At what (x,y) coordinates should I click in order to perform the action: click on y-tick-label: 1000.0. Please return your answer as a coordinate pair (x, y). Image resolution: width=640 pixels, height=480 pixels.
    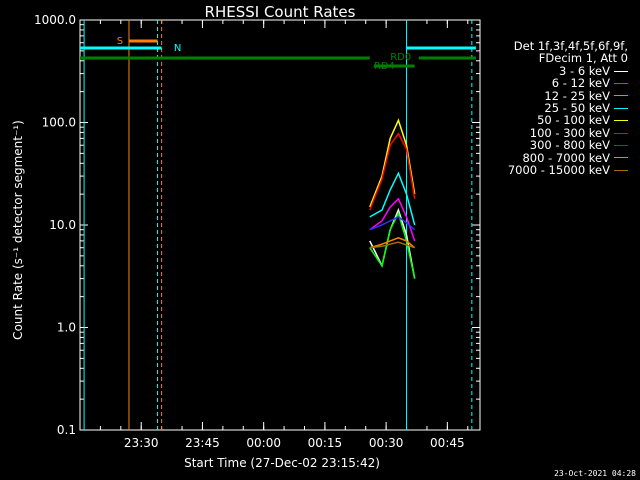
    Looking at the image, I should click on (55, 20).